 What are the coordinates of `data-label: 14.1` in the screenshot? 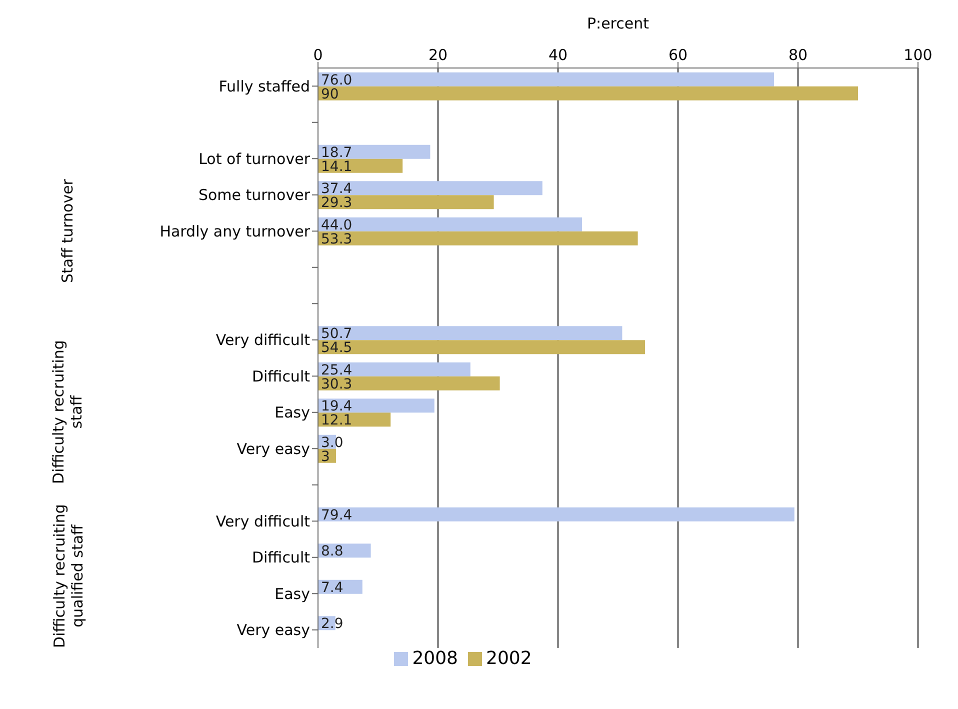 It's located at (336, 166).